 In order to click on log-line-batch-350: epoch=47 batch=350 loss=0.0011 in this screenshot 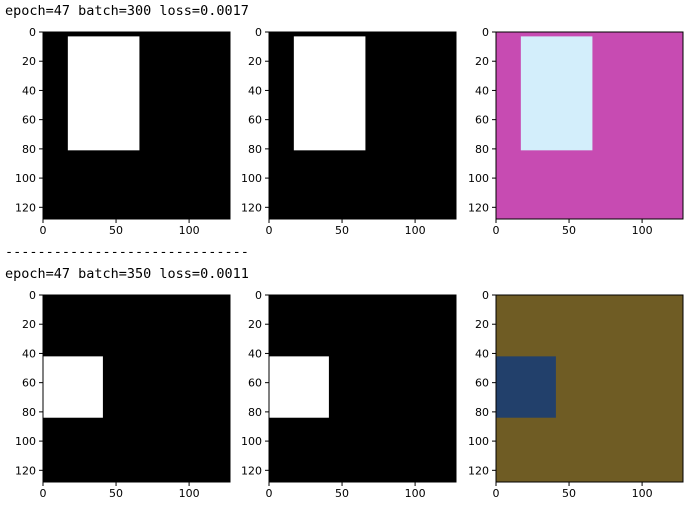, I will do `click(127, 274)`.